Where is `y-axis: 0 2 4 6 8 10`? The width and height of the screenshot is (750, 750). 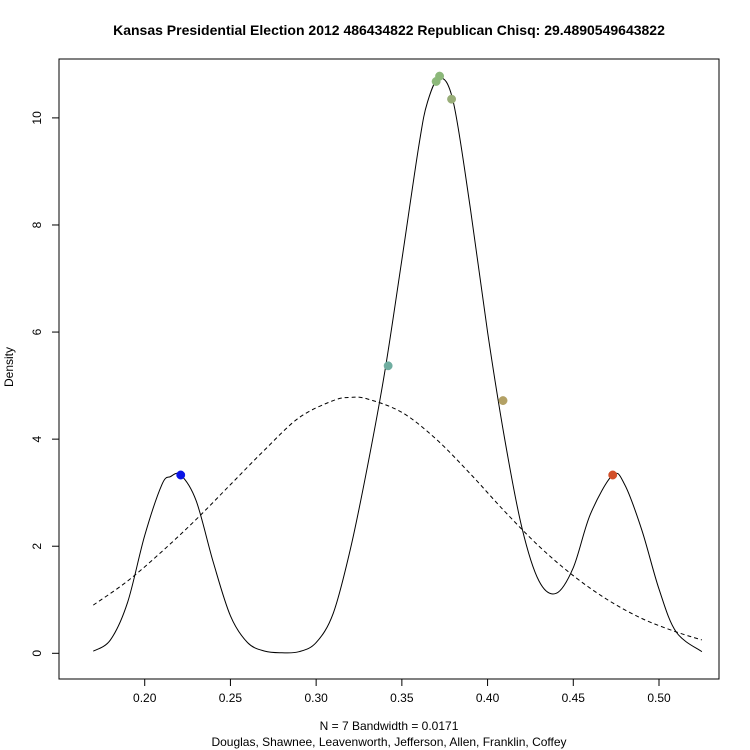 y-axis: 0 2 4 6 8 10 is located at coordinates (45, 384).